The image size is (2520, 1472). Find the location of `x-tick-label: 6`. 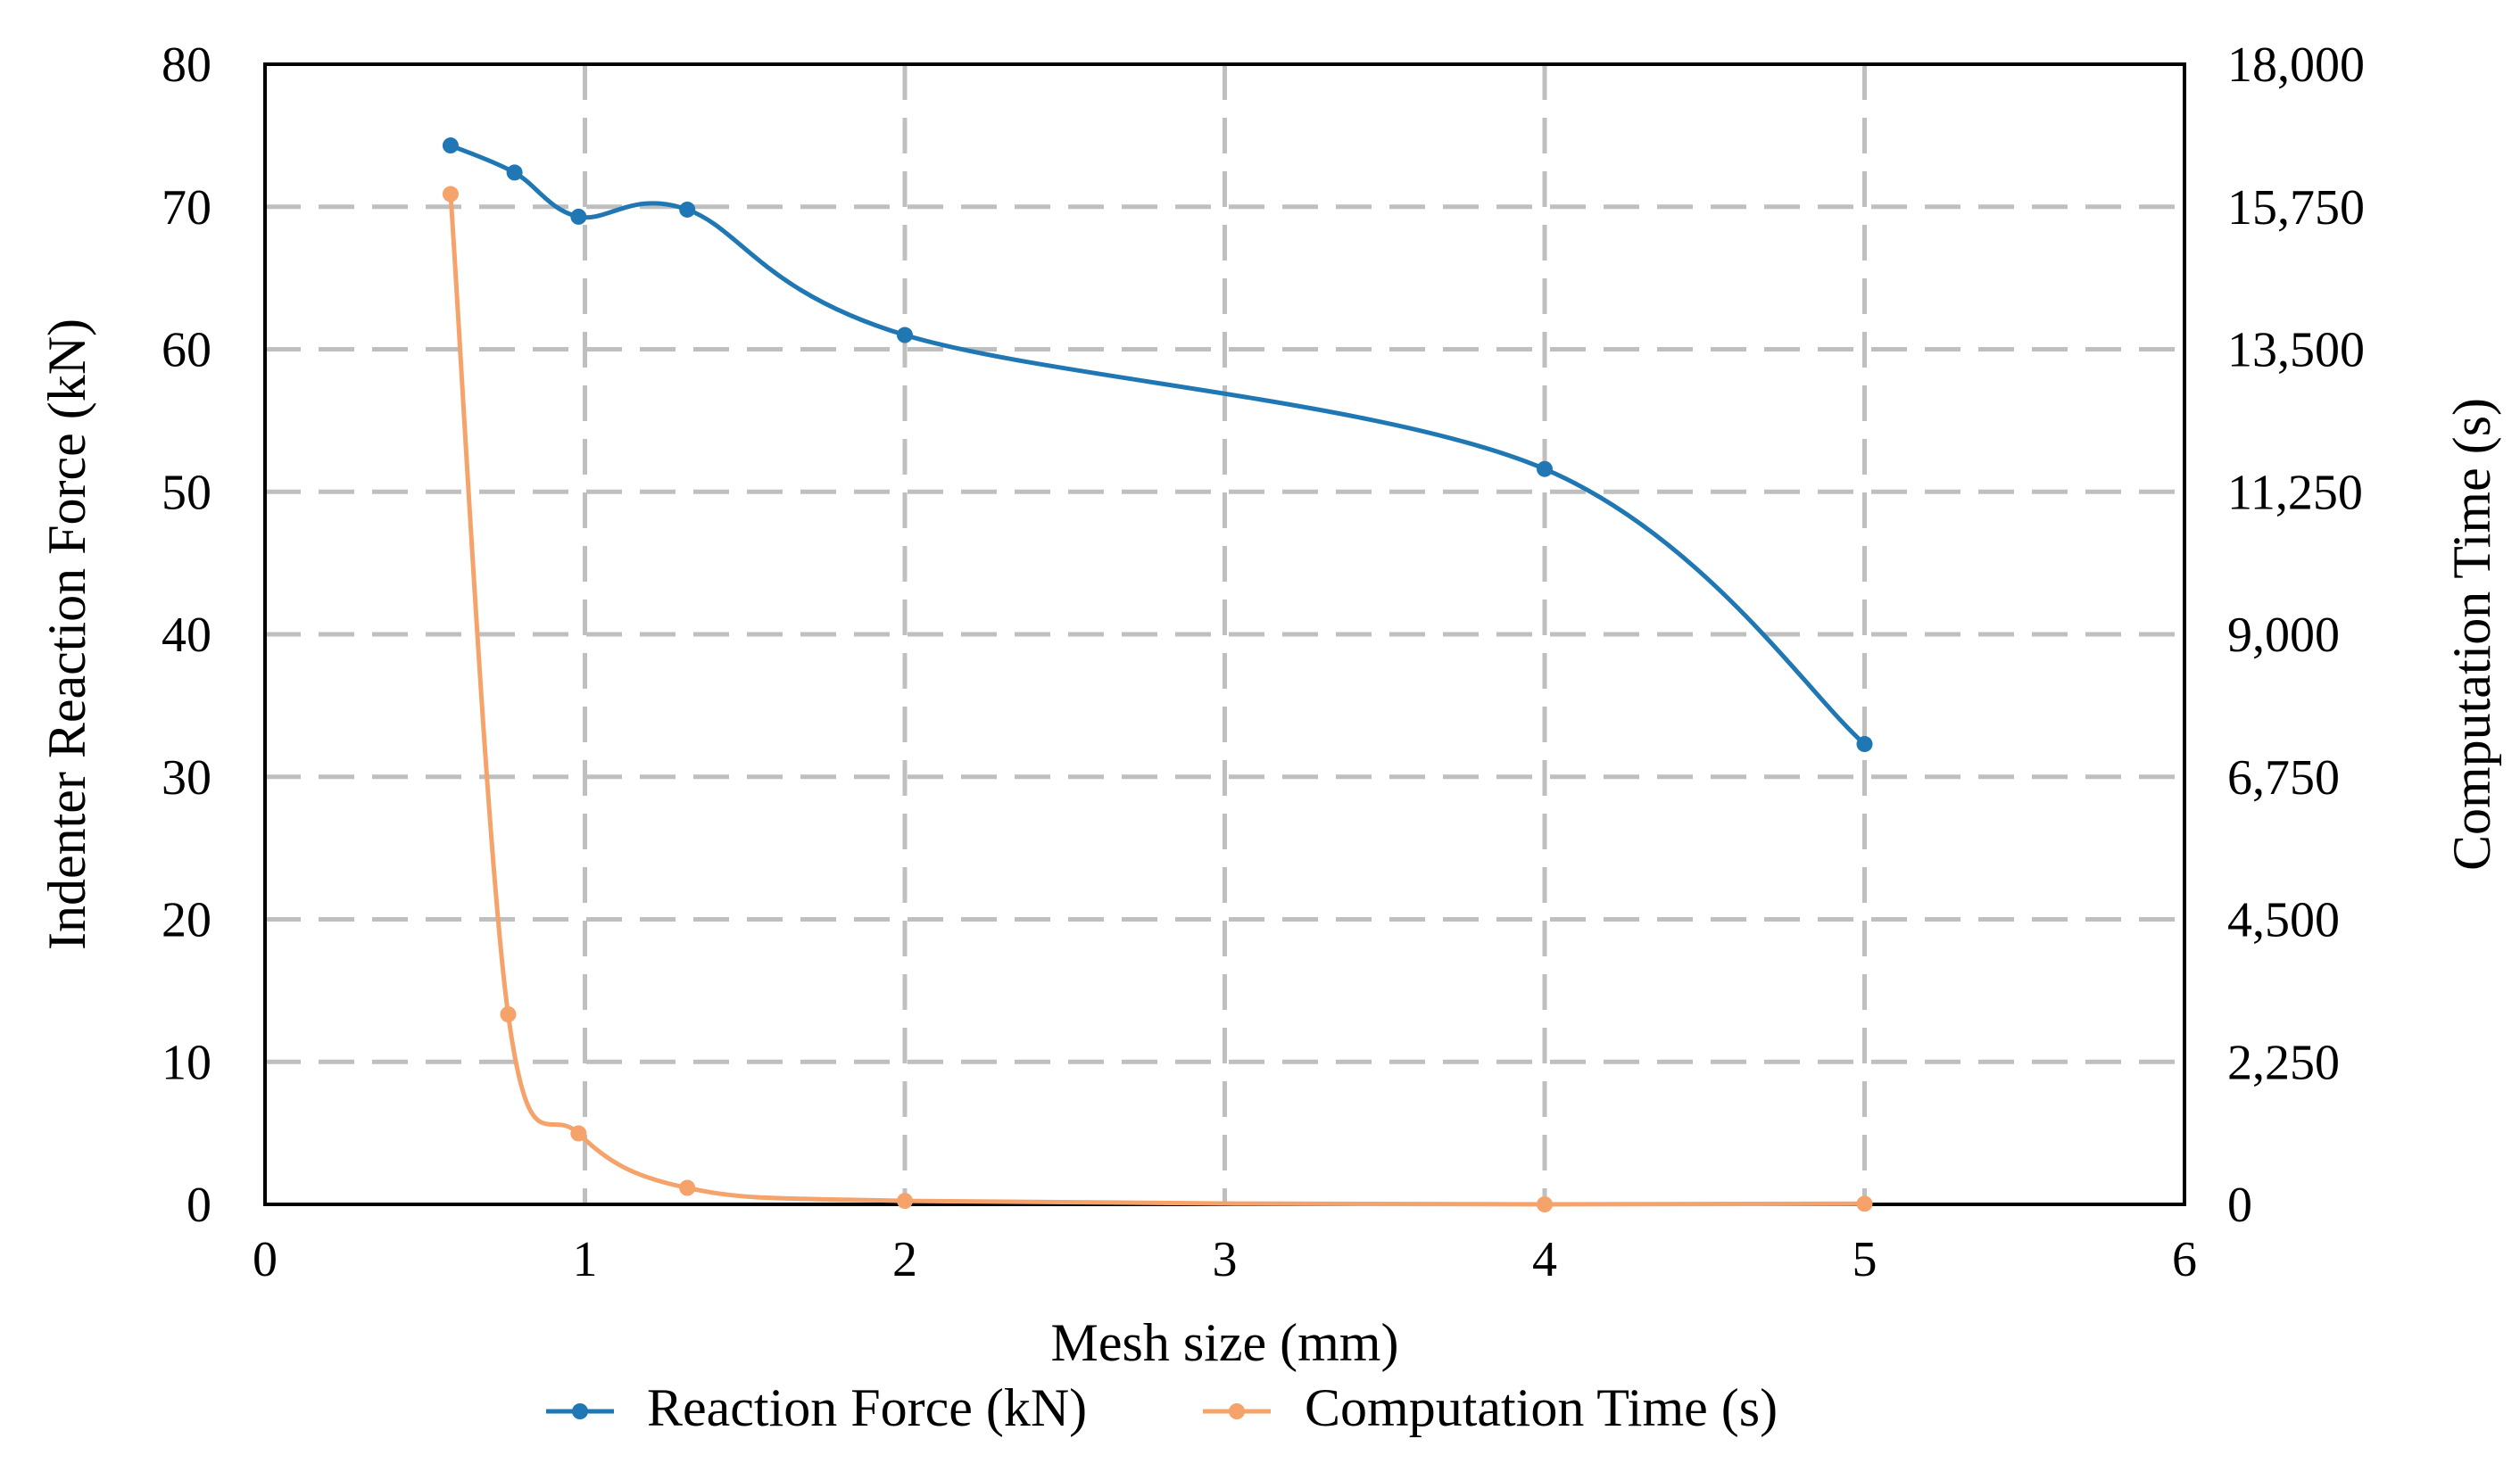

x-tick-label: 6 is located at coordinates (2184, 1259).